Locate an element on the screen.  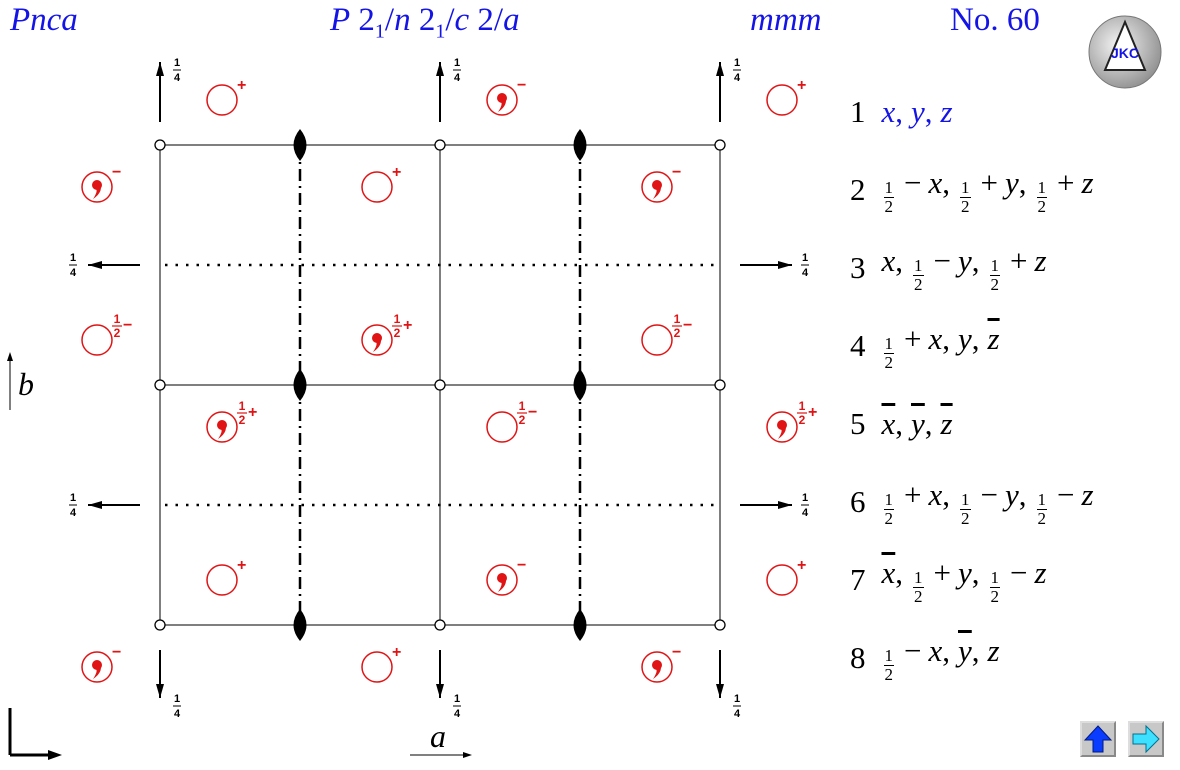
logo-text: JKC is located at coordinates (1125, 53).